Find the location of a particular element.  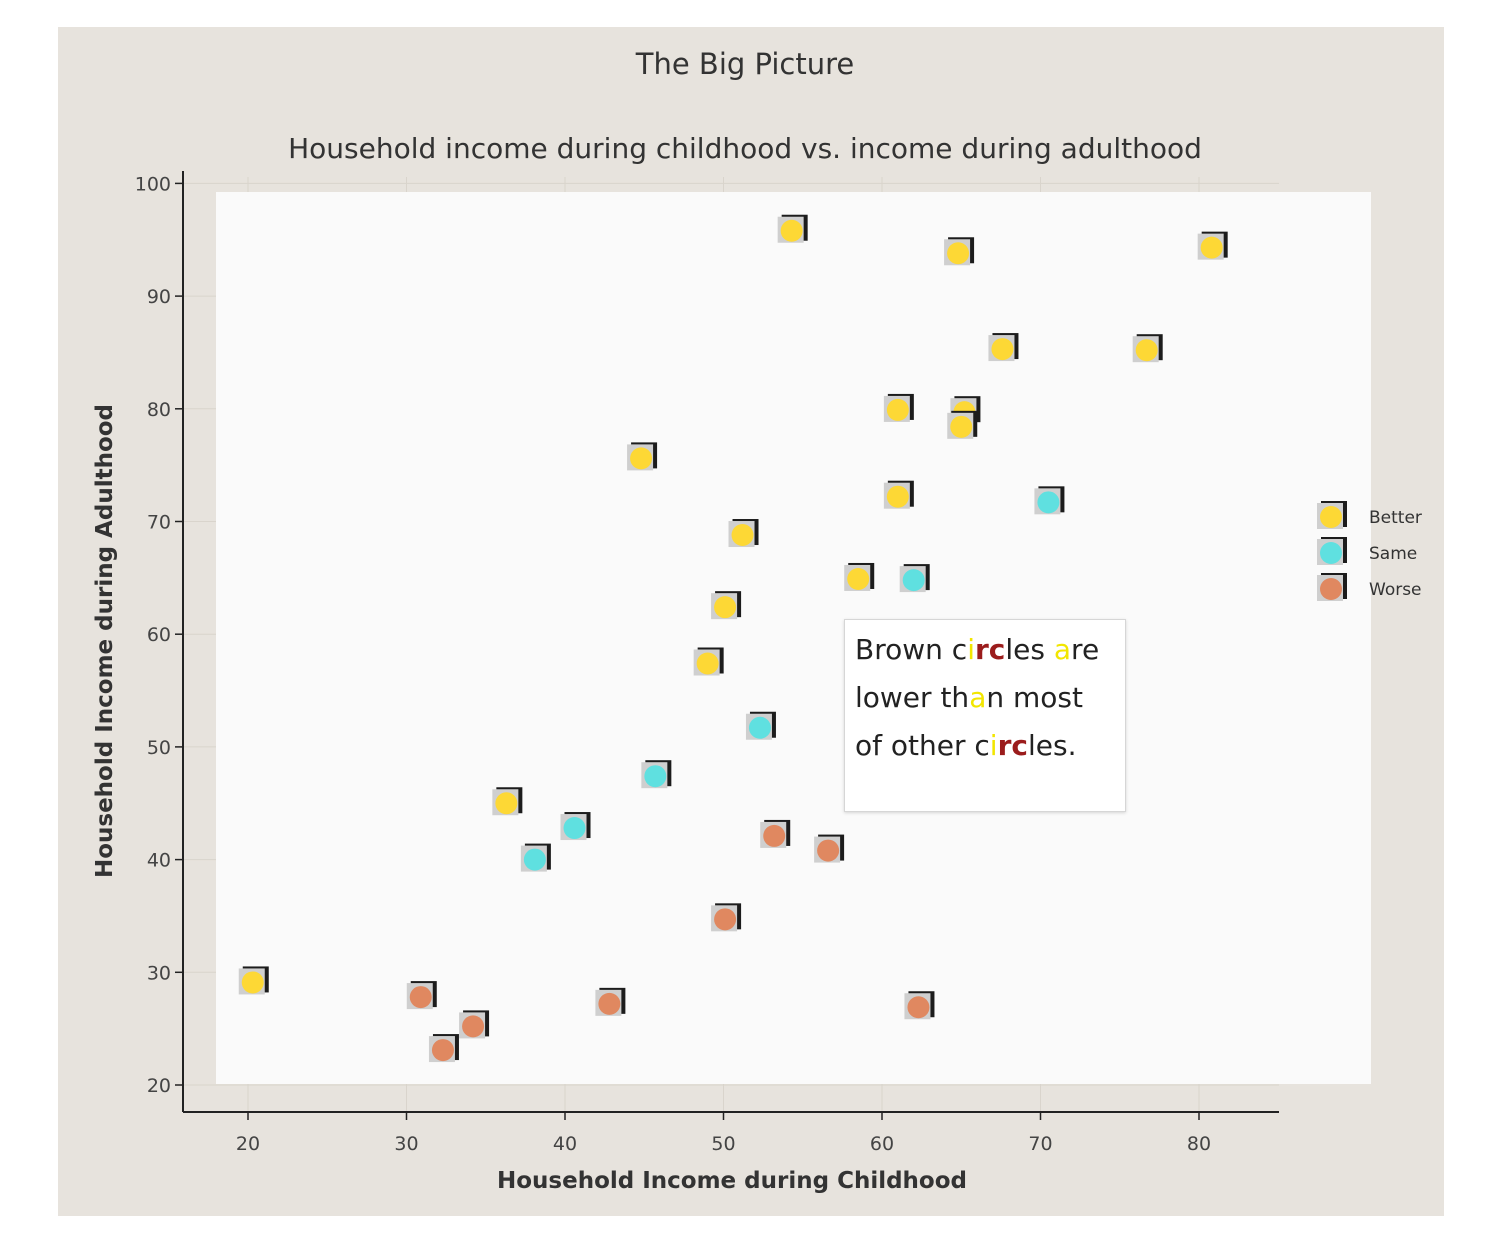

y-tick-label: 80 is located at coordinates (159, 410).